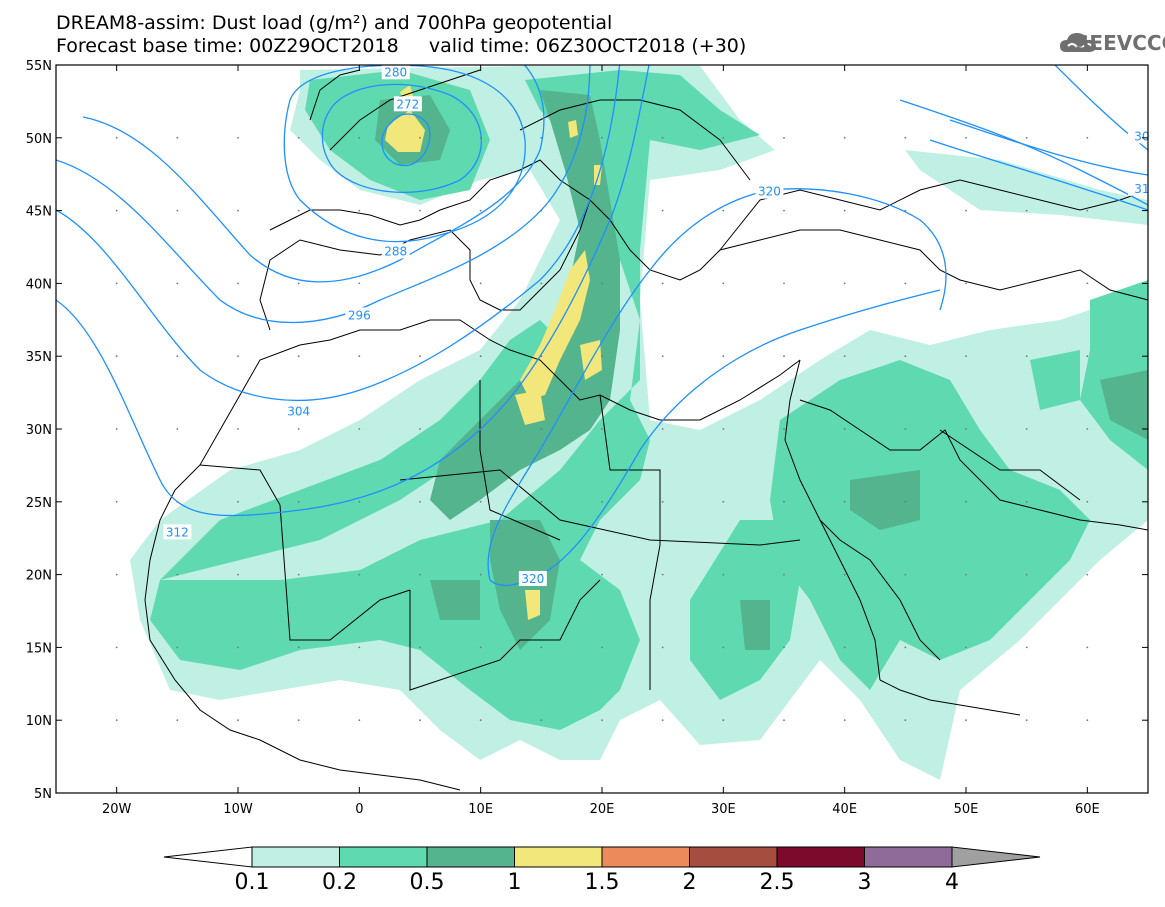  What do you see at coordinates (359, 809) in the screenshot?
I see `lon-tick-label: 0` at bounding box center [359, 809].